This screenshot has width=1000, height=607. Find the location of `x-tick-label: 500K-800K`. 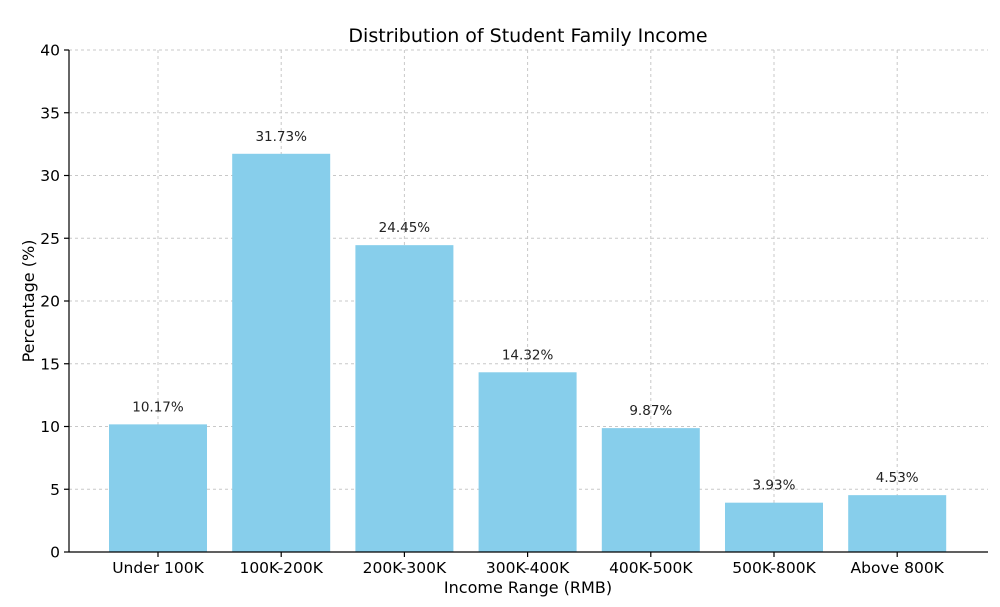

x-tick-label: 500K-800K is located at coordinates (774, 568).